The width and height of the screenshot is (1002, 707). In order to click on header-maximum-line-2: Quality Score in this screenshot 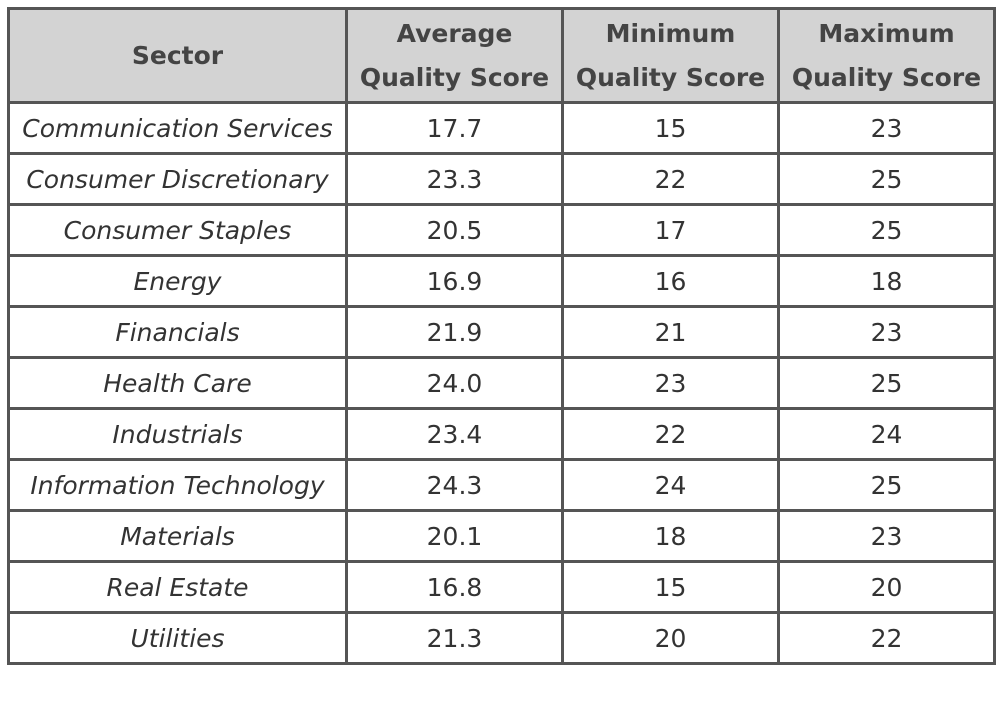, I will do `click(886, 77)`.